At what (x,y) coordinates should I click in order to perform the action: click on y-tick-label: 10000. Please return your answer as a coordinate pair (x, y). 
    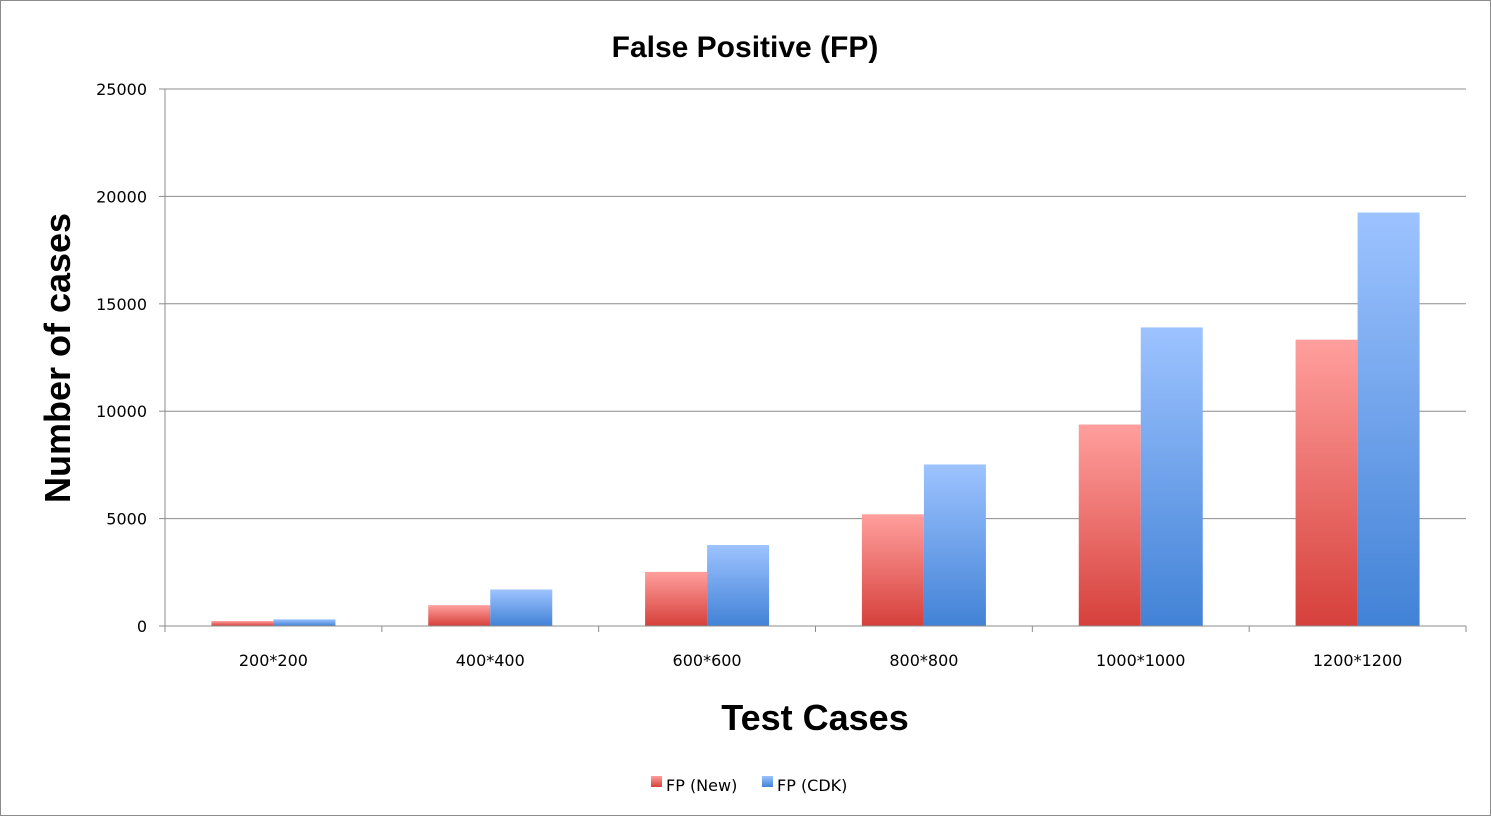
    Looking at the image, I should click on (121, 411).